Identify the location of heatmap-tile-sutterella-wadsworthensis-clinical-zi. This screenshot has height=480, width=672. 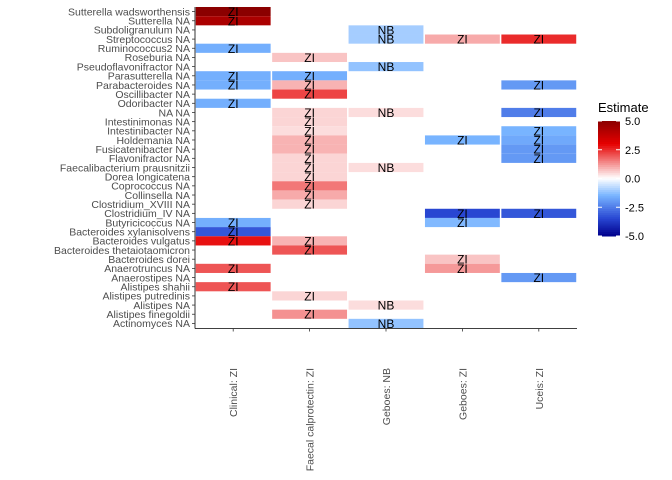
(233, 12).